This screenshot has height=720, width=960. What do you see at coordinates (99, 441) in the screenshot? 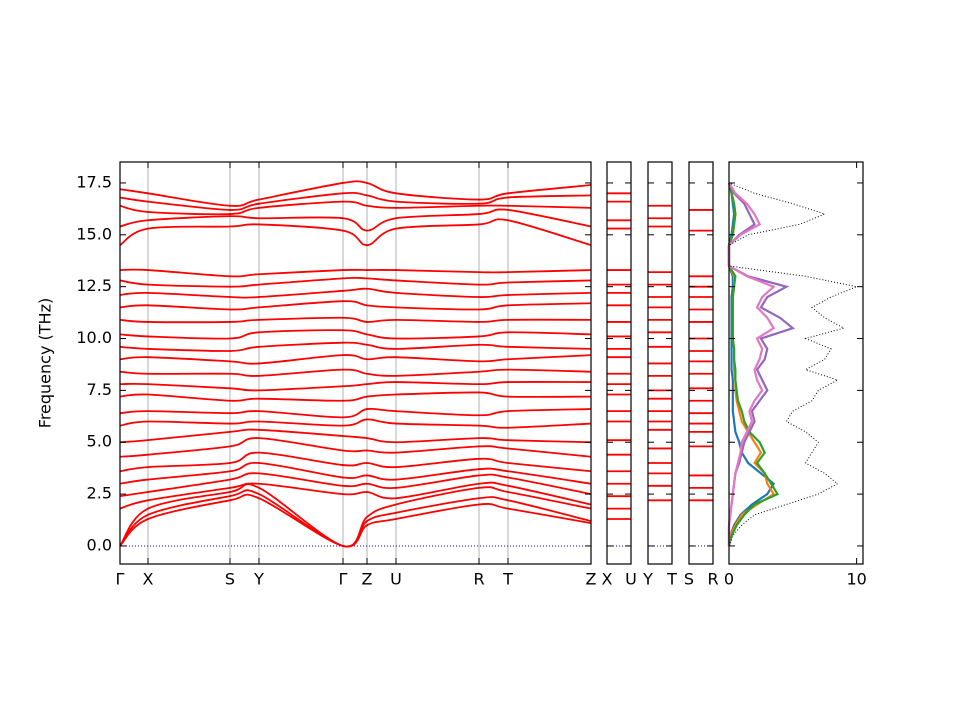
I see `y-tick-label: 5.0` at bounding box center [99, 441].